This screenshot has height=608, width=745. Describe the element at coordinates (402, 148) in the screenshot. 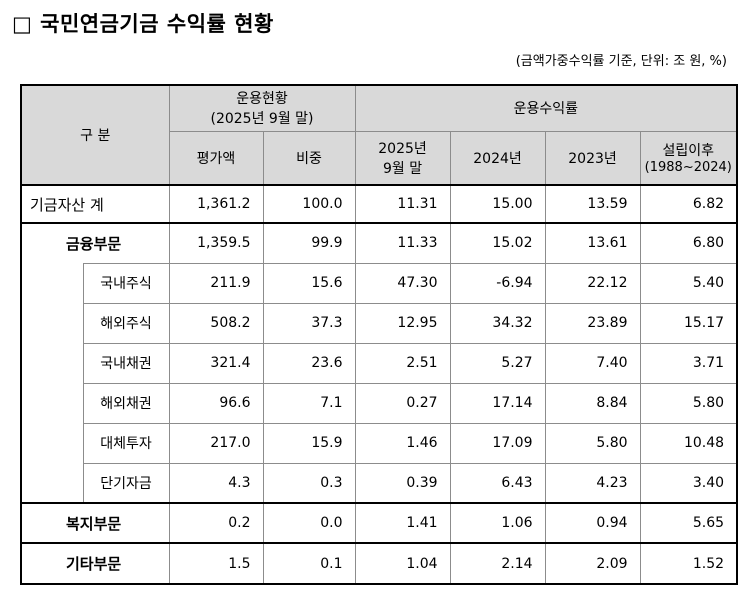

I see `header-2025-line1: 2025년` at that location.